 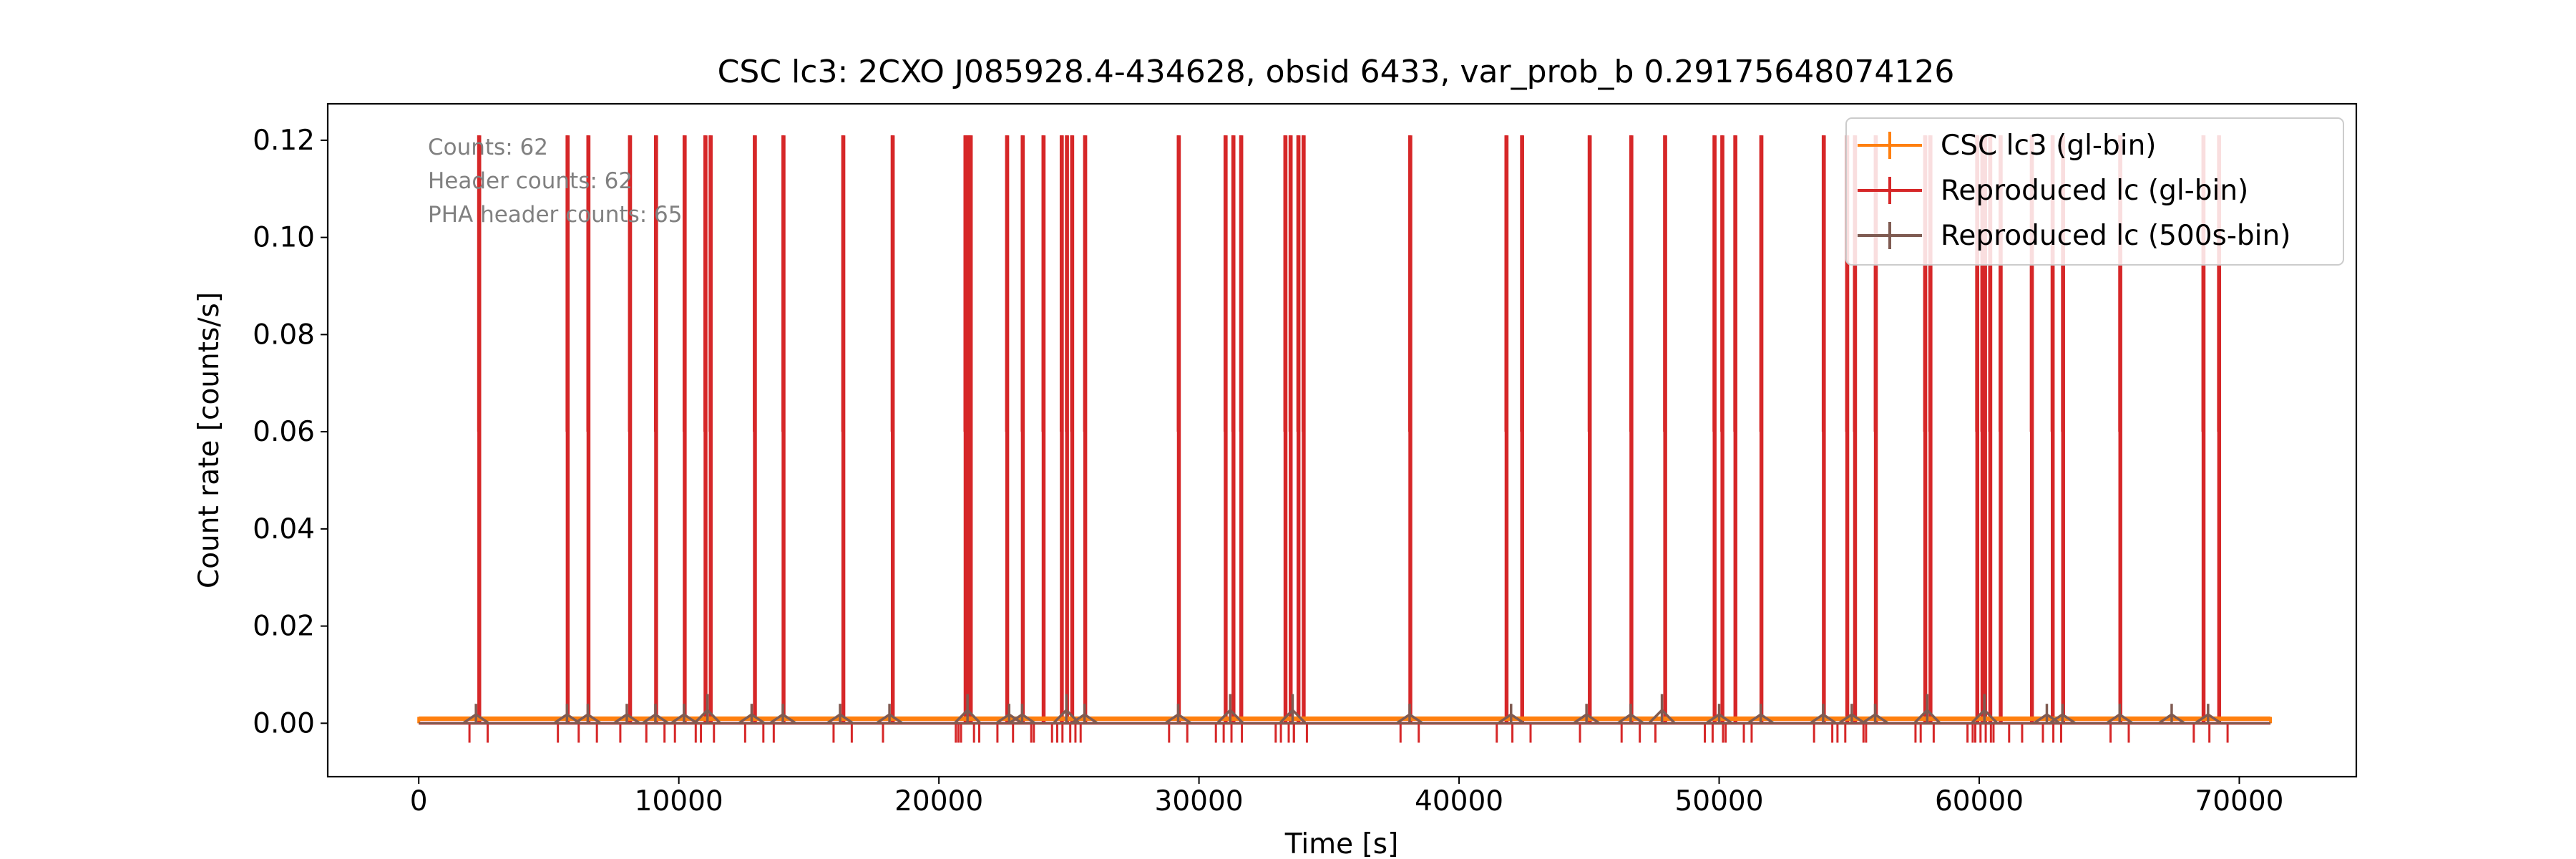 I want to click on x-axis: 0 10000 20000 30000 40000 50000 60000 70000, so click(x=1346, y=797).